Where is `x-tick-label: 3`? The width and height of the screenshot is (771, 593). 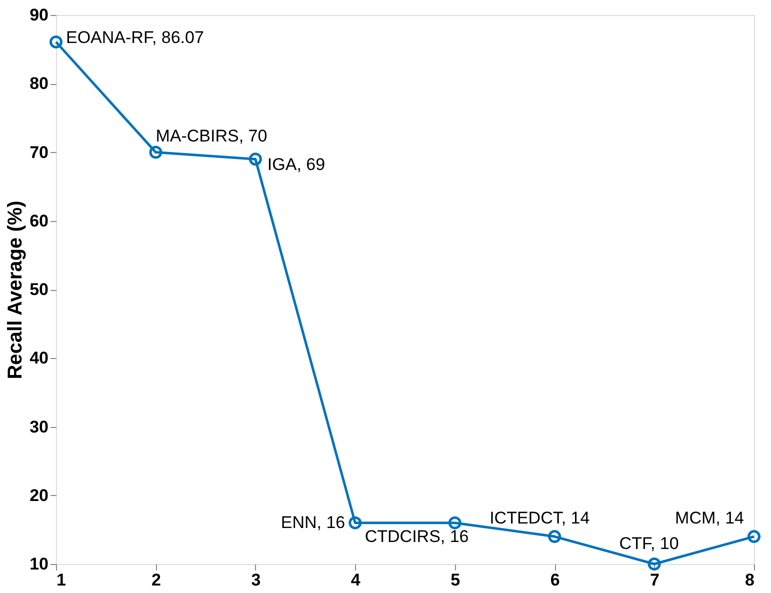 x-tick-label: 3 is located at coordinates (256, 580).